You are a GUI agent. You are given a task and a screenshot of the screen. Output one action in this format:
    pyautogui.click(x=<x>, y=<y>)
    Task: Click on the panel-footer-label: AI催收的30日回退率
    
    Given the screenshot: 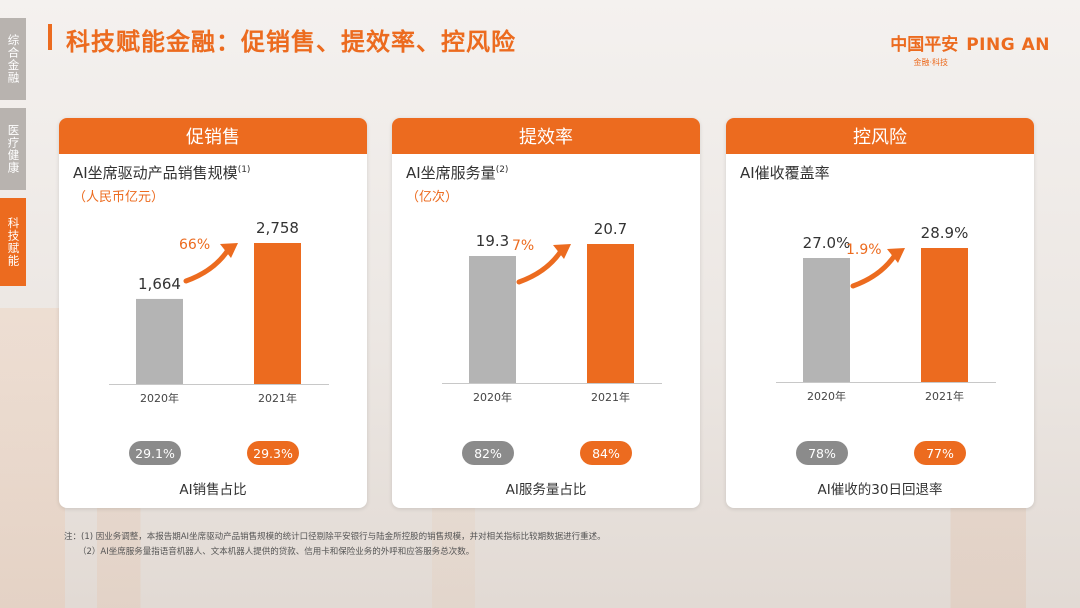 What is the action you would take?
    pyautogui.click(x=880, y=490)
    